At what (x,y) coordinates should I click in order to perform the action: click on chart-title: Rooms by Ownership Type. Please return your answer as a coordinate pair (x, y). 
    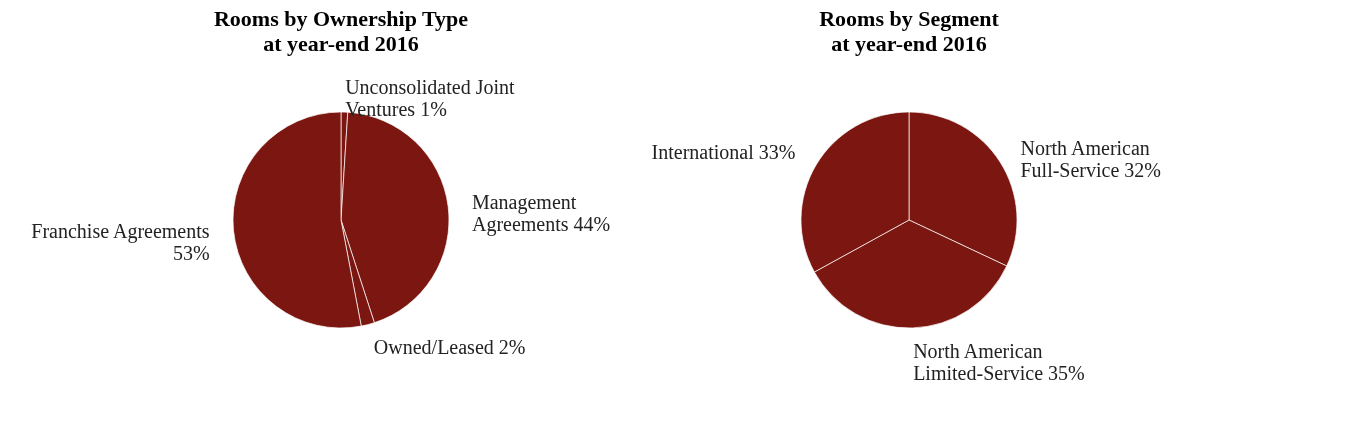
    Looking at the image, I should click on (341, 18).